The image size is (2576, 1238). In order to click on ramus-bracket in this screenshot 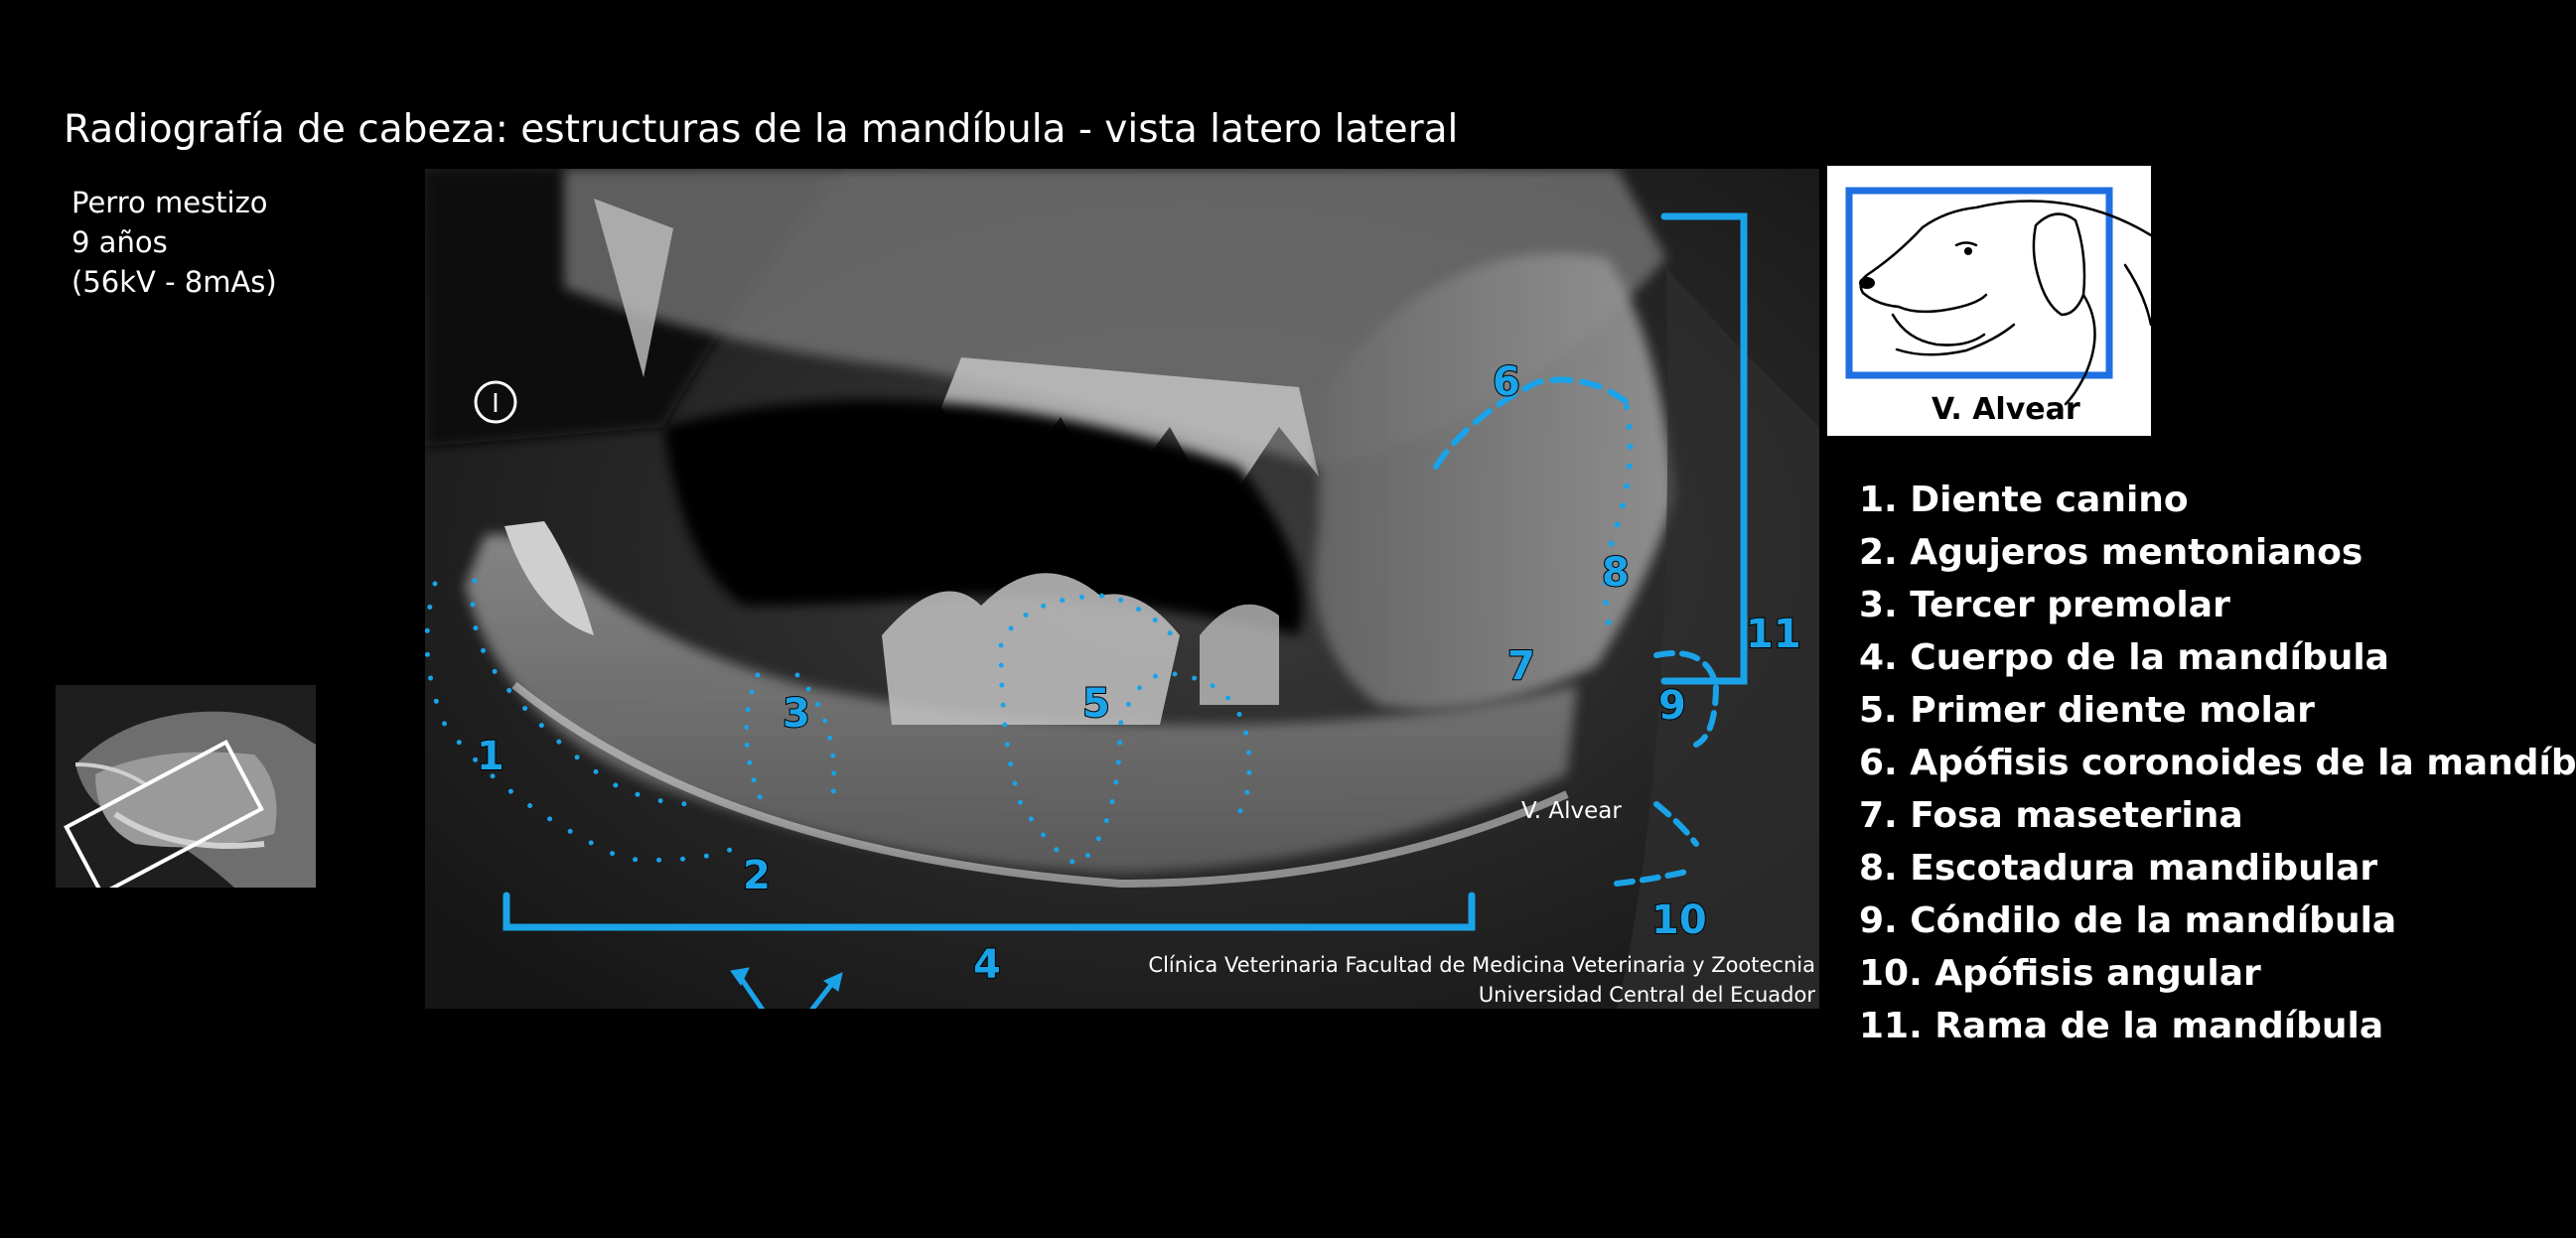, I will do `click(1704, 448)`.